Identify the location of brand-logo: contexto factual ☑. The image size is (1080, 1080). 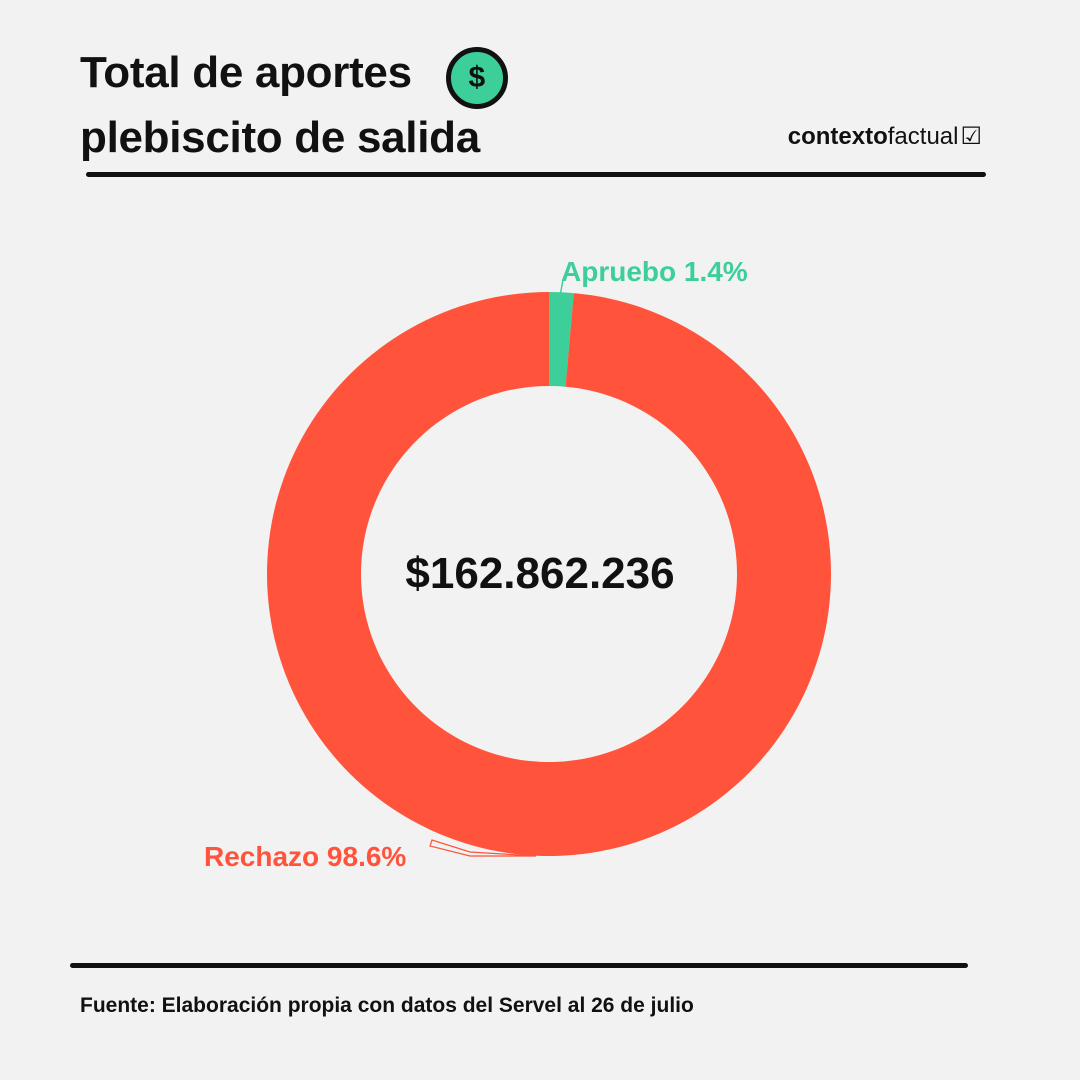
(885, 136).